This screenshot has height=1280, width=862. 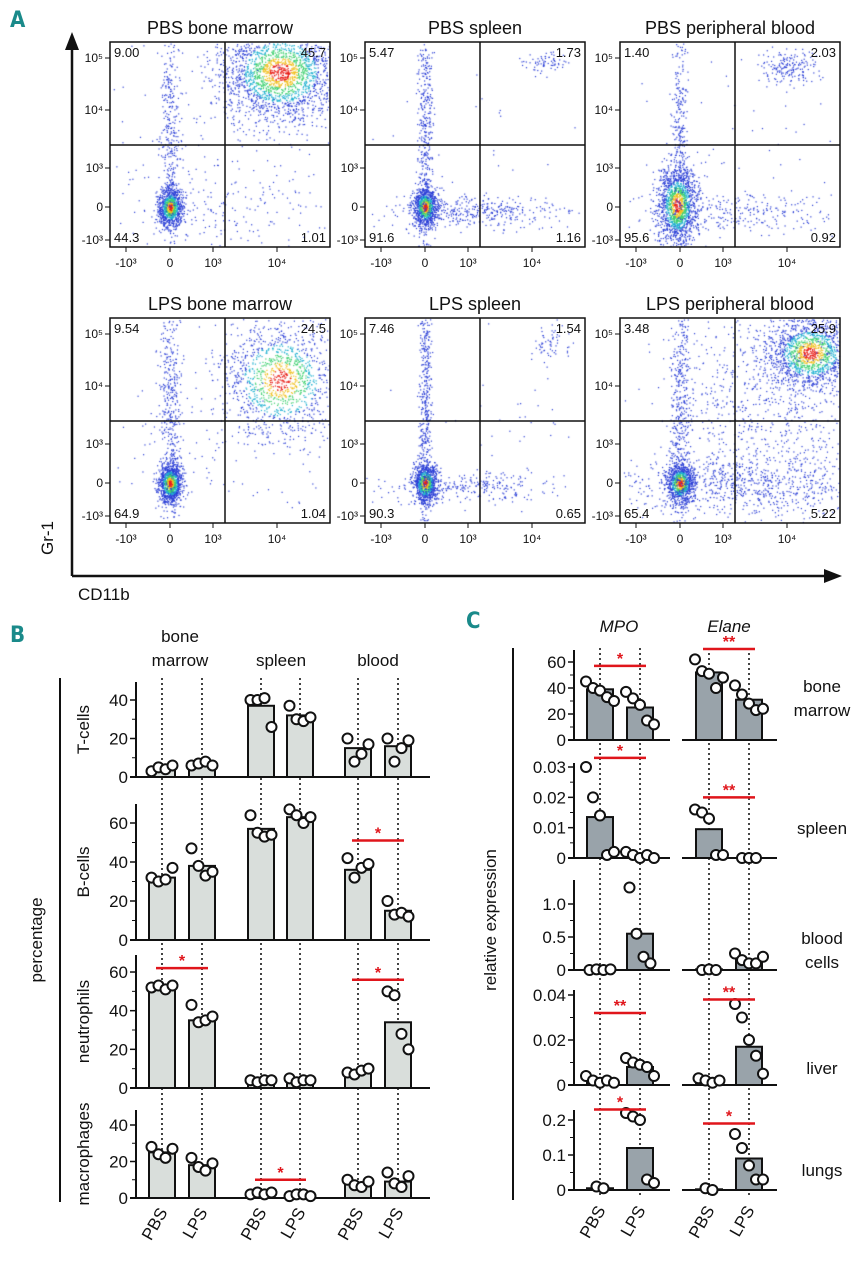 What do you see at coordinates (212, 539) in the screenshot?
I see `x-tick-label: 10³` at bounding box center [212, 539].